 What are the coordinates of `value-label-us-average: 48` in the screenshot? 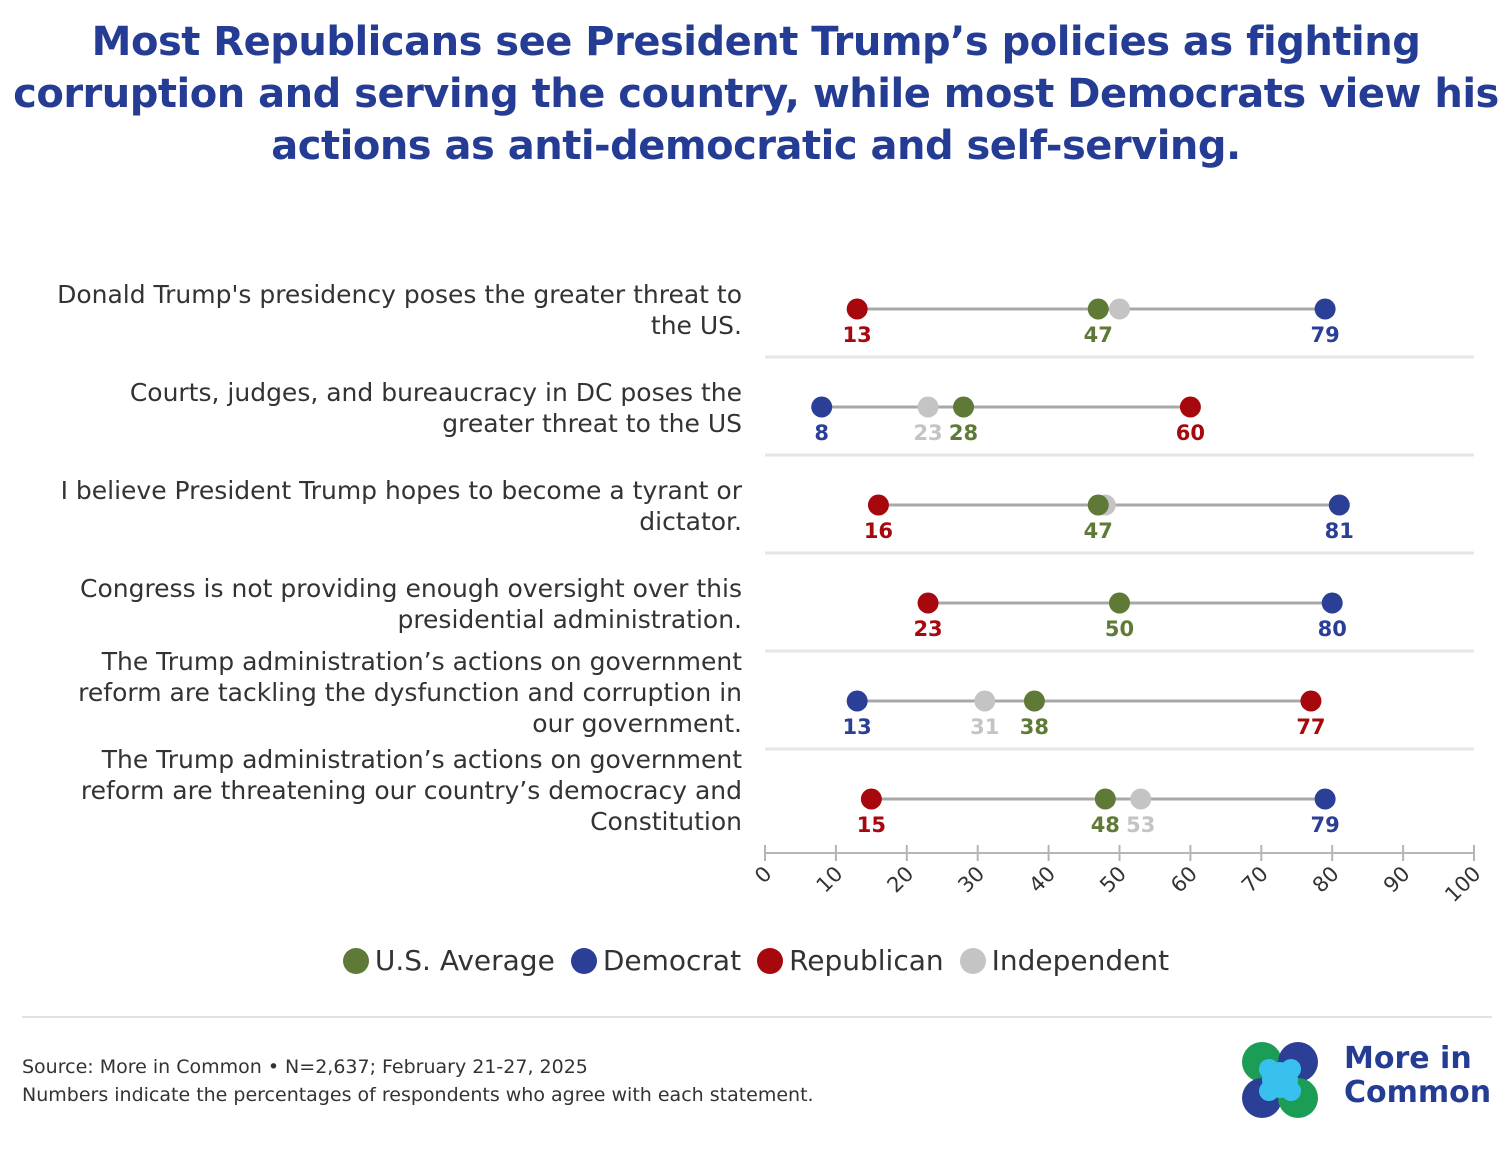 It's located at (1105, 825).